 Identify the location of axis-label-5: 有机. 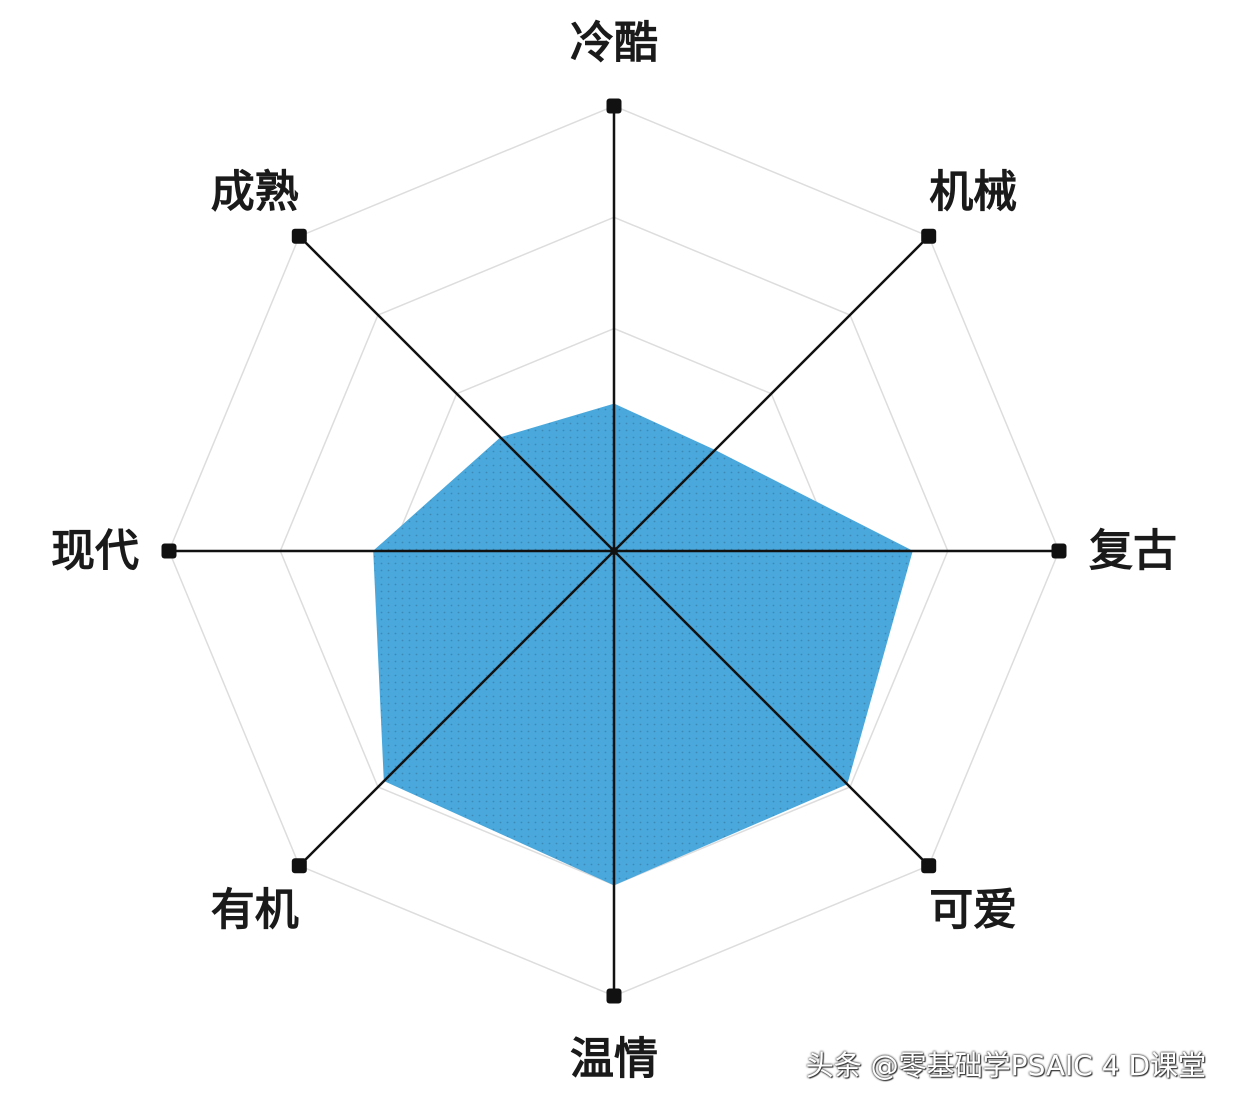
(255, 910).